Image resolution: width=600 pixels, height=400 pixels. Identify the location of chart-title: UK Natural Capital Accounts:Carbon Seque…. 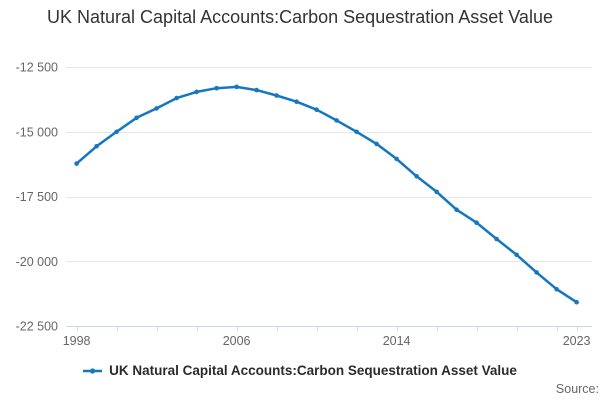
(300, 17).